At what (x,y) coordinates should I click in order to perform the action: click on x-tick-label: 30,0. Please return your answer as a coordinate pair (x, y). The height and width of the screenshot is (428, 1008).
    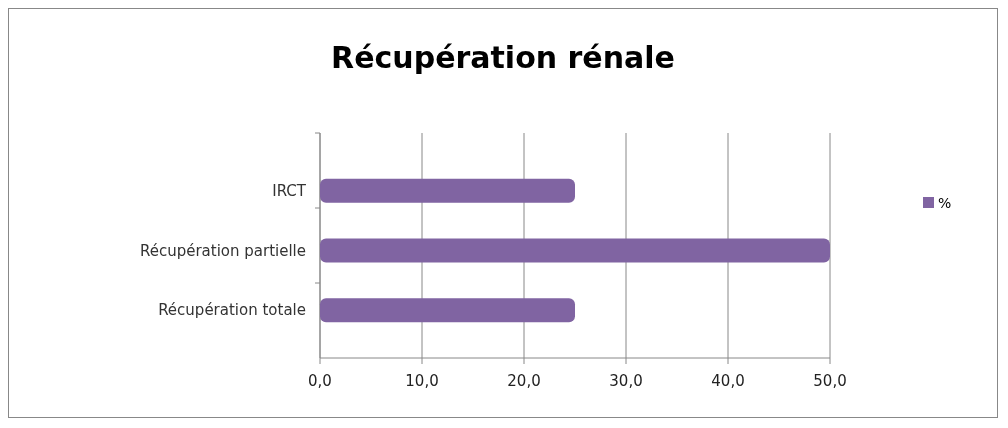
    Looking at the image, I should click on (626, 381).